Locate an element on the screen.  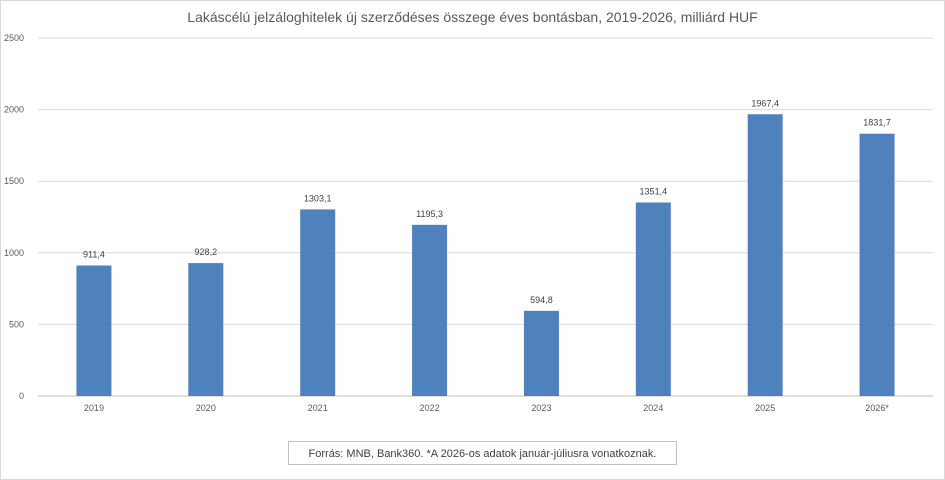
x-tick-label: 2019 is located at coordinates (94, 408).